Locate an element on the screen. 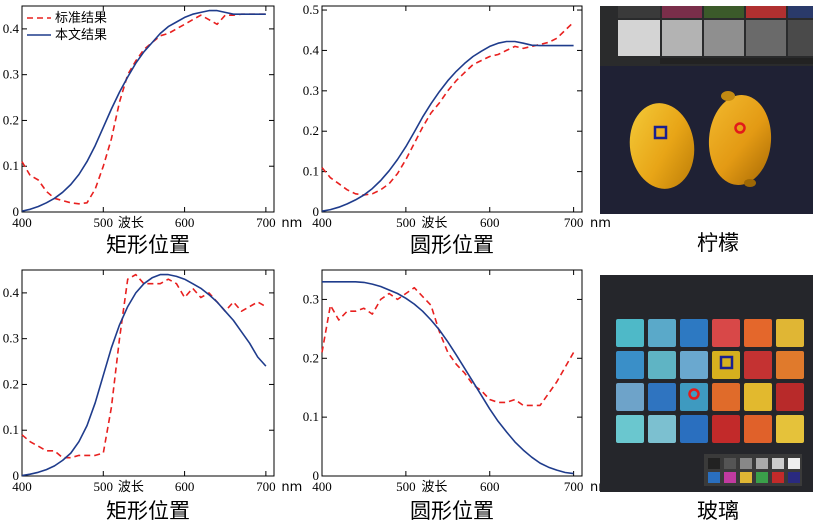 The image size is (820, 524). caption-glass: 玻璃 is located at coordinates (718, 511).